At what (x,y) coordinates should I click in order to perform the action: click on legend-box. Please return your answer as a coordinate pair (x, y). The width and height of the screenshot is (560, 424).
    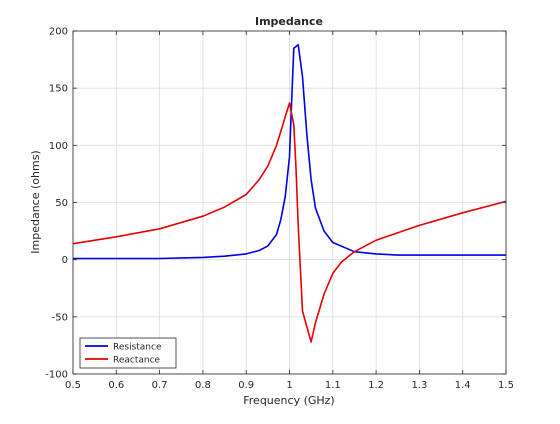
    Looking at the image, I should click on (128, 353).